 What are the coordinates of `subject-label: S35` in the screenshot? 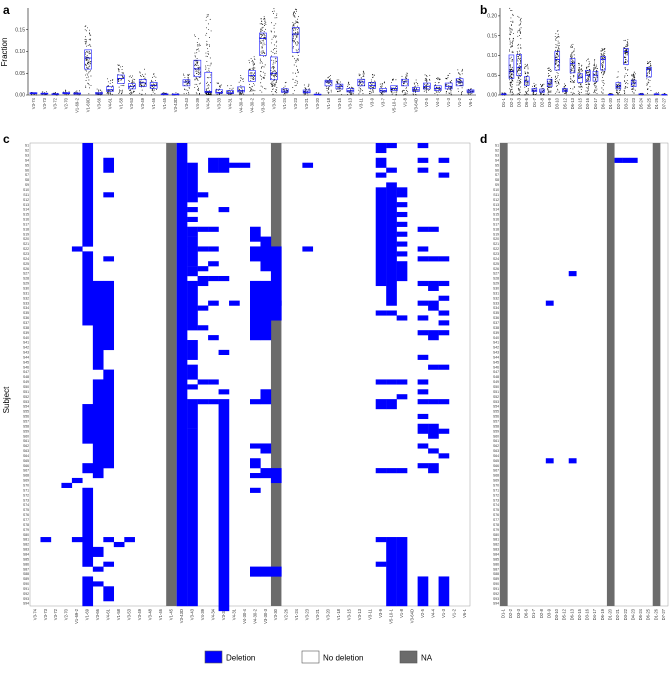 It's located at (26, 313).